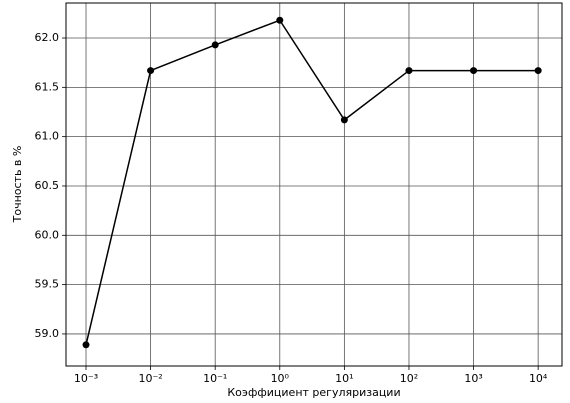 Image resolution: width=570 pixels, height=403 pixels. What do you see at coordinates (47, 136) in the screenshot?
I see `y-tick-label: 61.0` at bounding box center [47, 136].